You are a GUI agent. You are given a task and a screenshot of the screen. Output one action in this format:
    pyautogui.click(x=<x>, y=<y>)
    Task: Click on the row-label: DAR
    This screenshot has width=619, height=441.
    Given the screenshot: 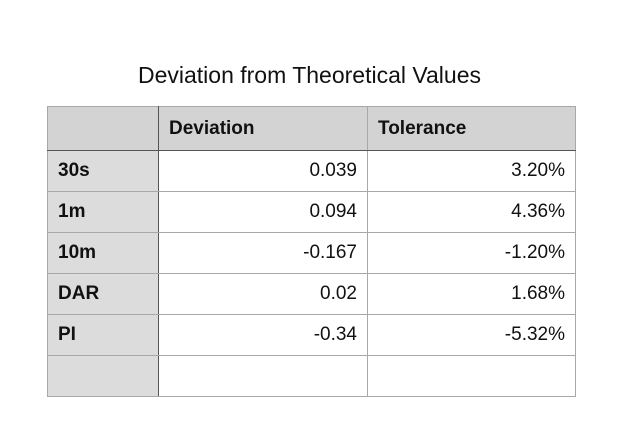 What is the action you would take?
    pyautogui.click(x=103, y=294)
    